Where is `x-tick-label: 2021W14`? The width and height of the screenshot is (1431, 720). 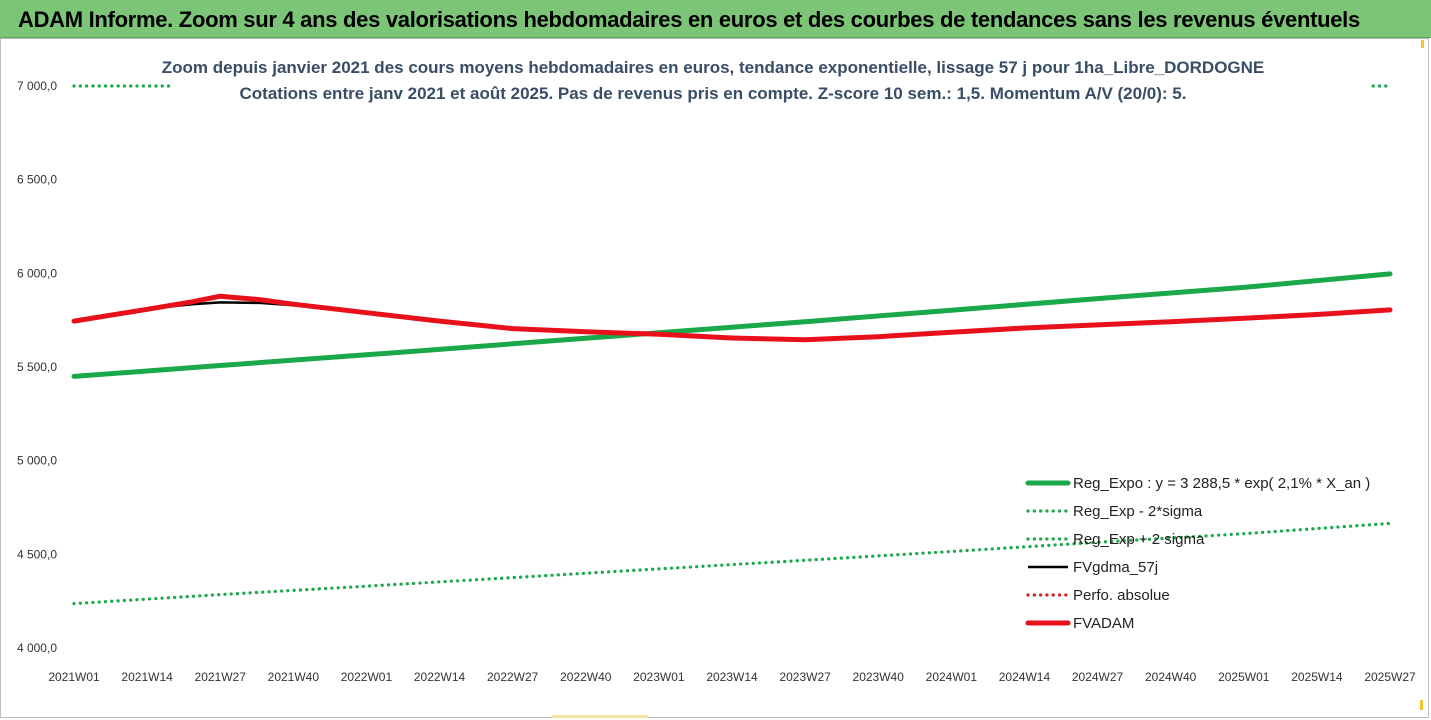
x-tick-label: 2021W14 is located at coordinates (147, 677).